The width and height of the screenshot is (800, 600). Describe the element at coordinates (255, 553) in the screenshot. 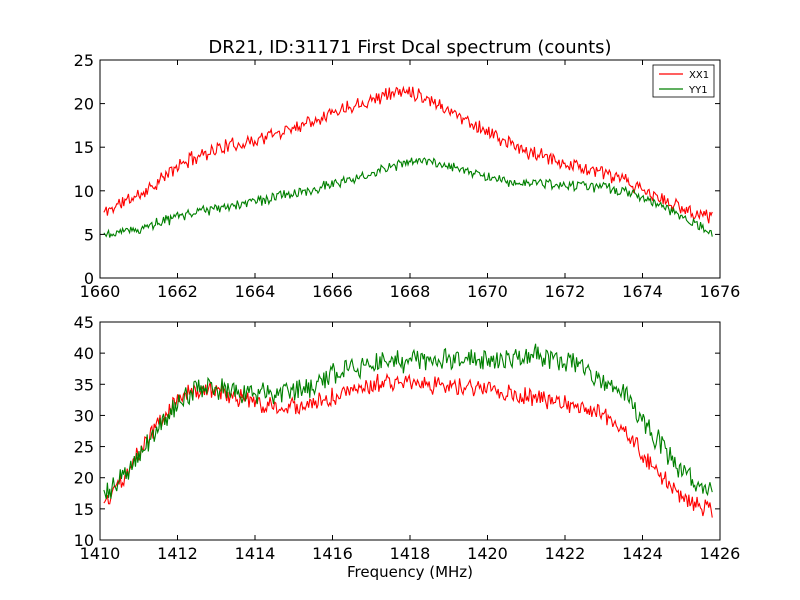

I see `bottom-x-tick-label-1414: 1414` at that location.